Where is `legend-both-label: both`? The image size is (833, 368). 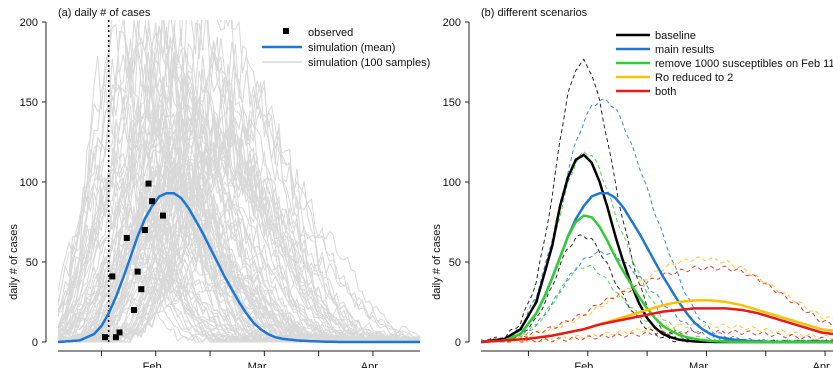 legend-both-label: both is located at coordinates (665, 92).